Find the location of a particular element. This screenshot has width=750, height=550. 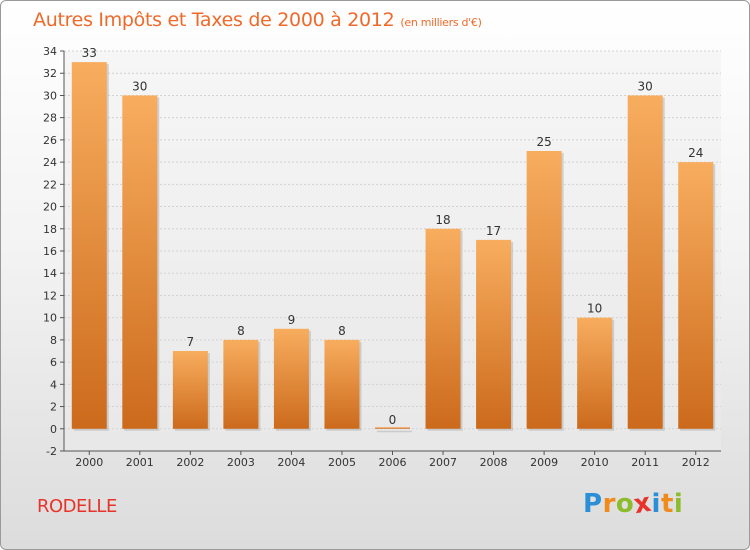

bar-value-label: 0 is located at coordinates (393, 420).